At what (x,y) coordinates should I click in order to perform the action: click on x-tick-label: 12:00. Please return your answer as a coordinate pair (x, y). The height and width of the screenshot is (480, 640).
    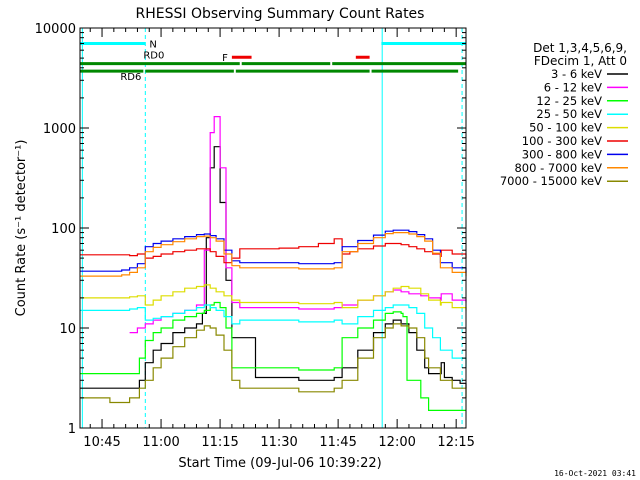
    Looking at the image, I should click on (396, 442).